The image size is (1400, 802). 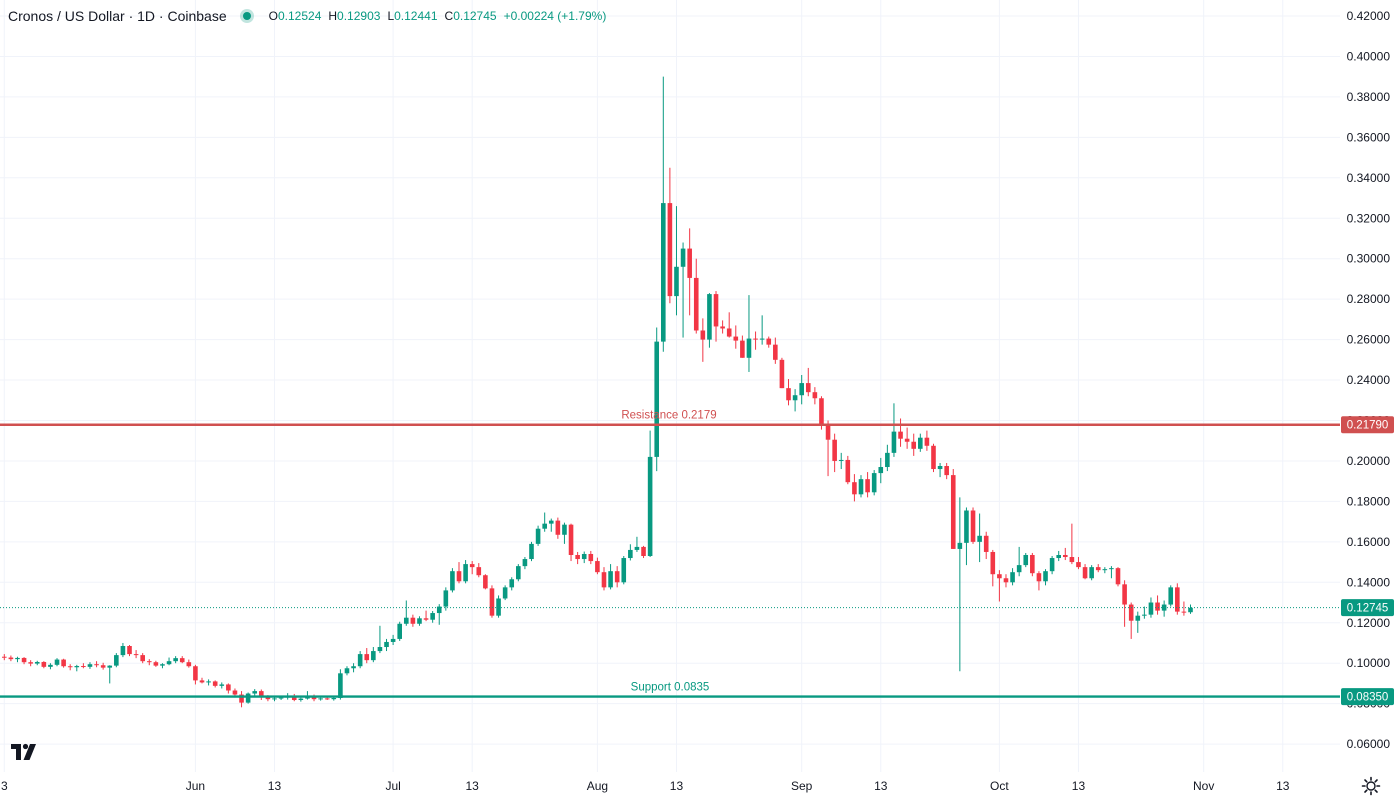 What do you see at coordinates (1369, 178) in the screenshot?
I see `y-tick-label: 0.34000` at bounding box center [1369, 178].